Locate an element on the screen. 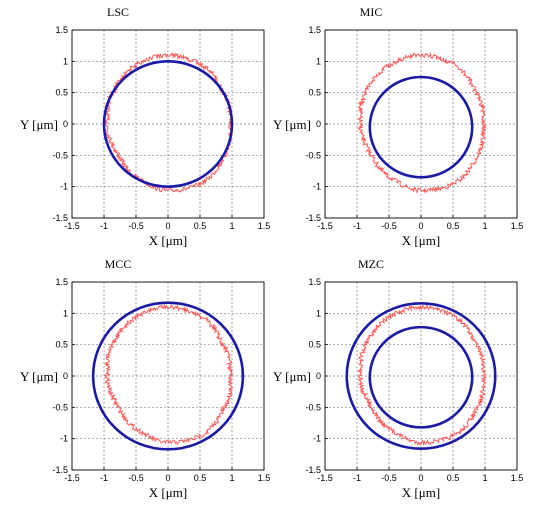 Image resolution: width=540 pixels, height=510 pixels. panel-title-lsc: LSC is located at coordinates (118, 12).